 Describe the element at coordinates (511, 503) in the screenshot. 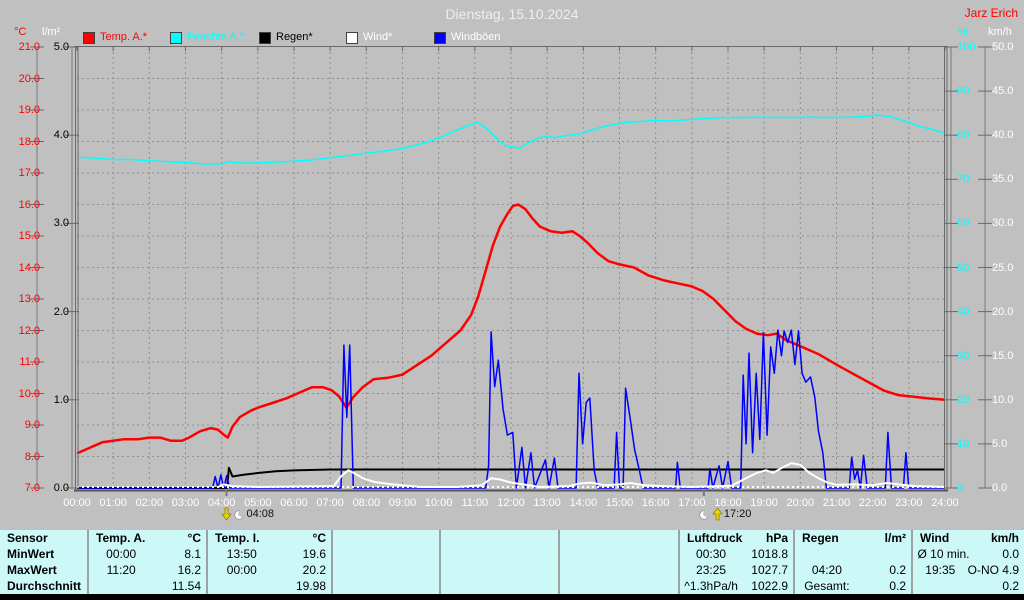

I see `x-axis-label: 12:00` at that location.